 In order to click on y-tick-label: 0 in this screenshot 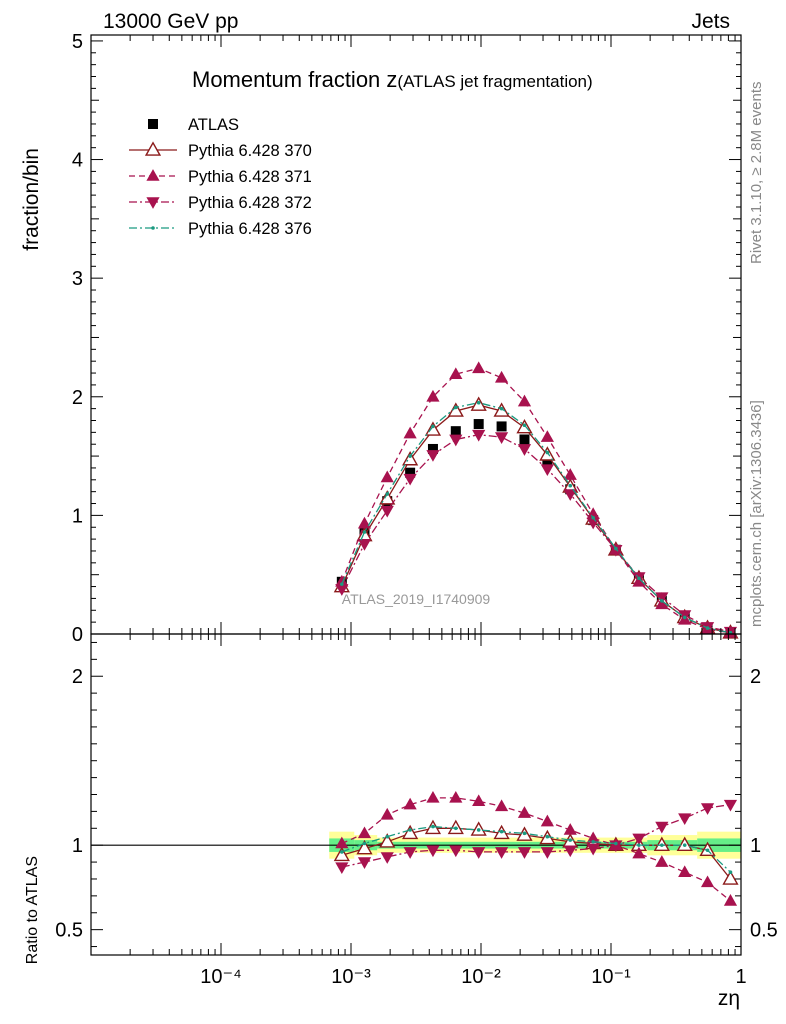, I will do `click(77, 635)`.